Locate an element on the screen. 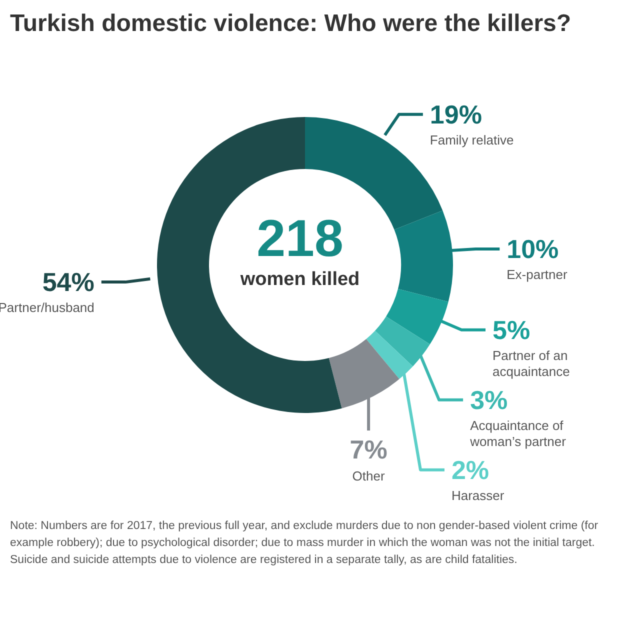  data-label: 2% is located at coordinates (470, 469).